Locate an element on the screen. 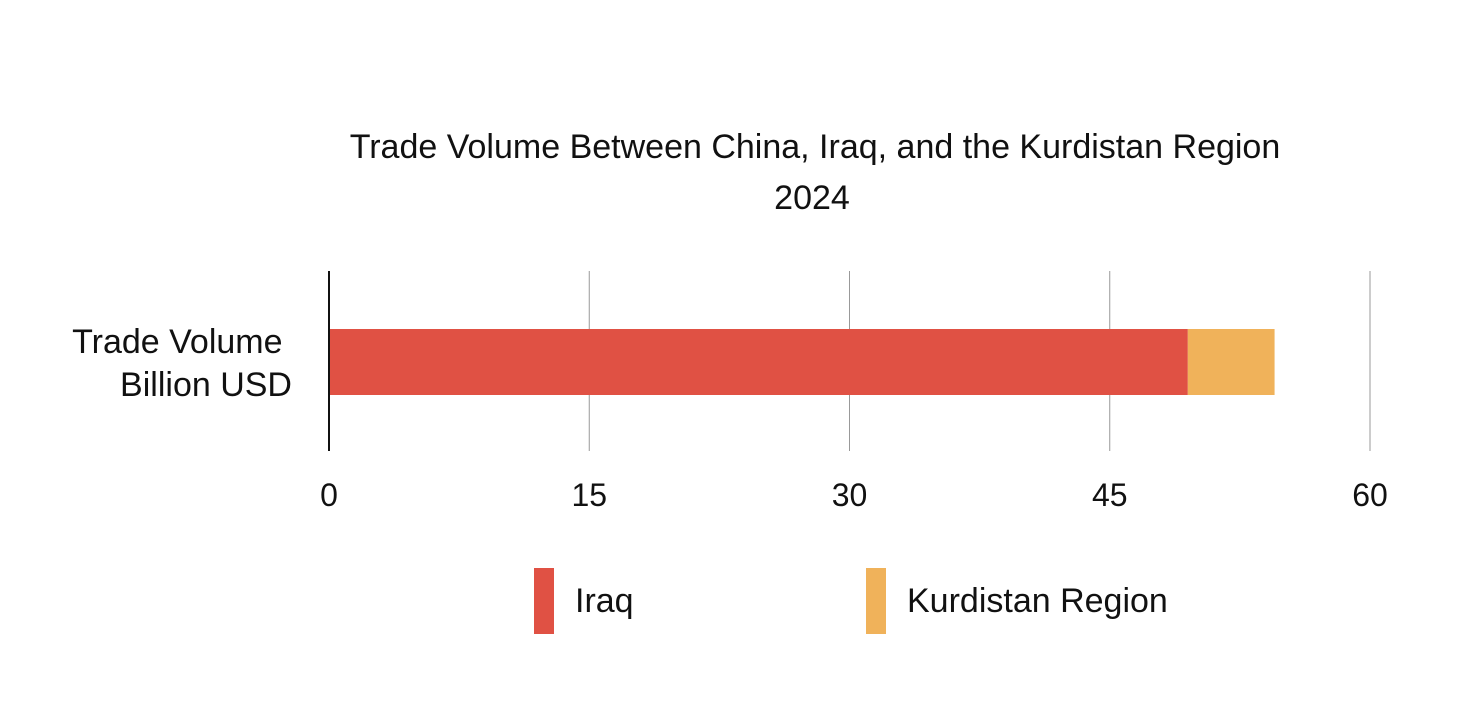 The height and width of the screenshot is (712, 1482). bar-iraq is located at coordinates (758, 362).